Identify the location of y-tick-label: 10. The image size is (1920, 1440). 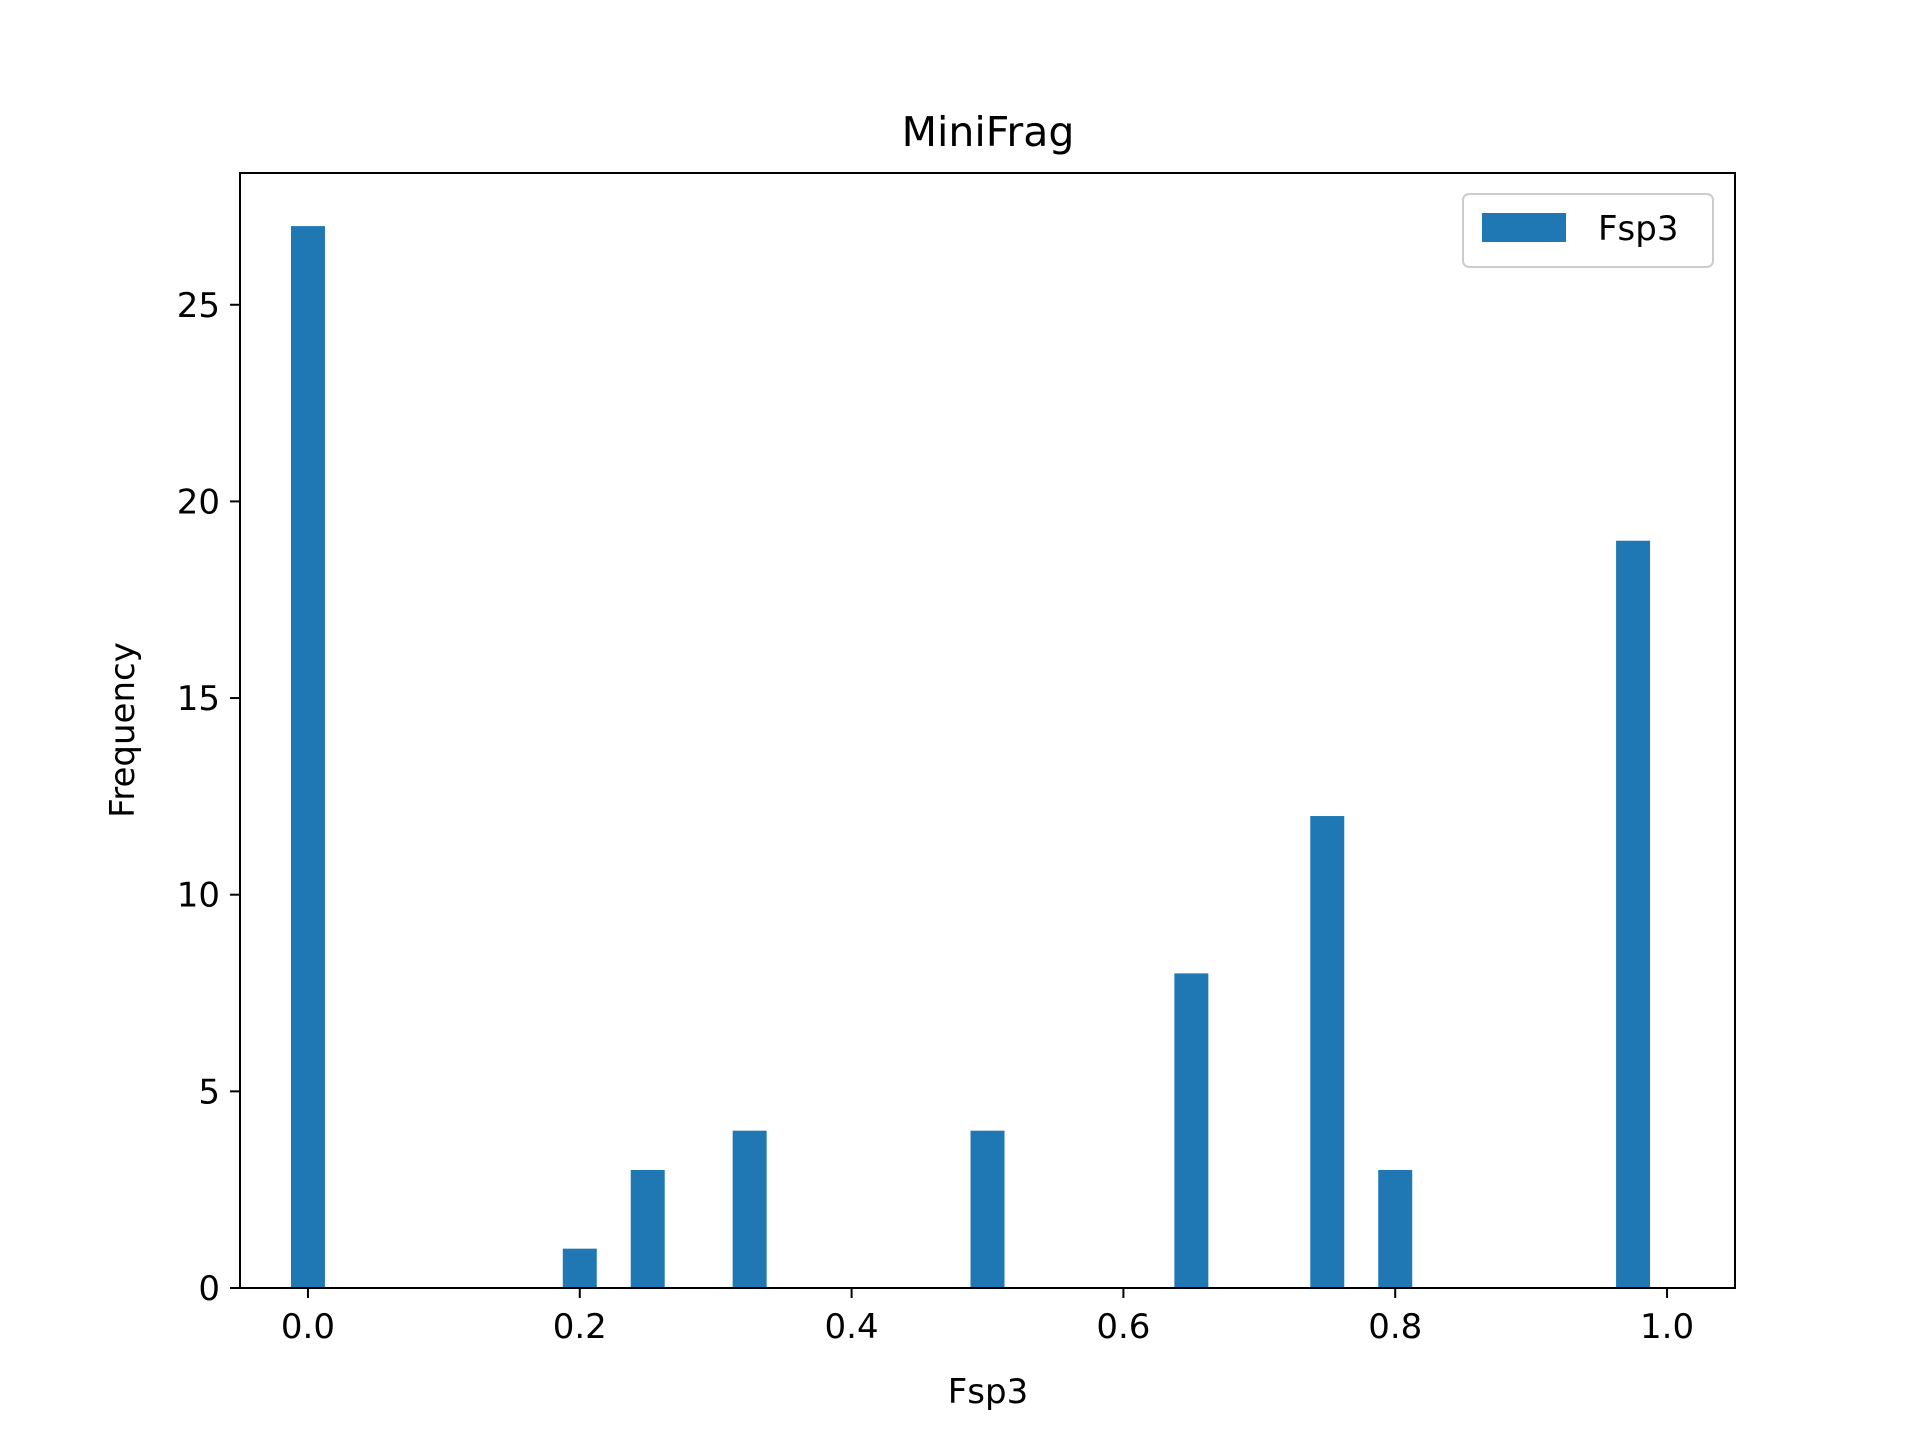
(198, 896).